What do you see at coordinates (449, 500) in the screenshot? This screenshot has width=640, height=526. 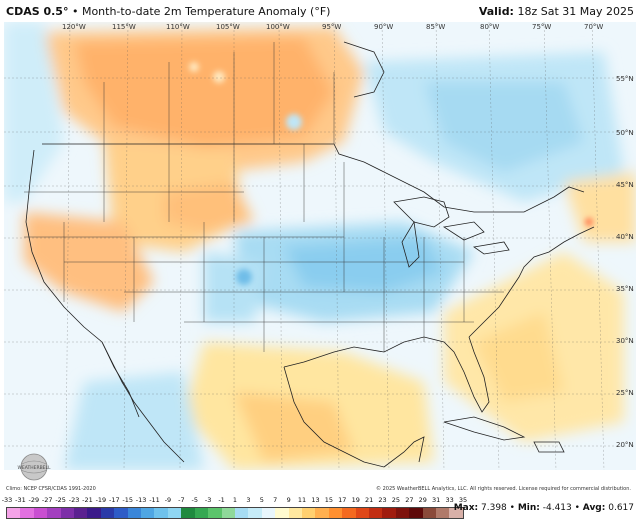 I see `colorbar-tick-label: 33` at bounding box center [449, 500].